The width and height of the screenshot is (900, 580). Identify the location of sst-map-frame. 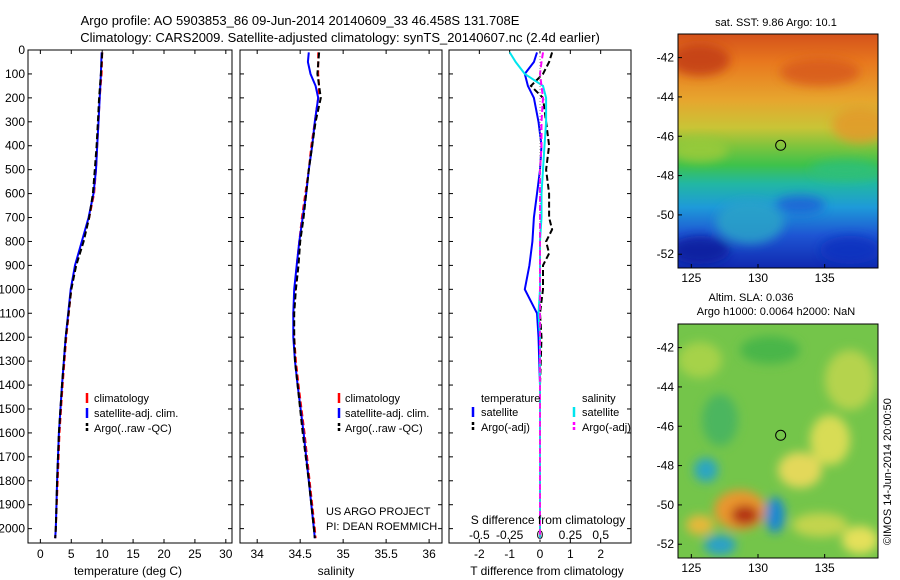
(778, 151).